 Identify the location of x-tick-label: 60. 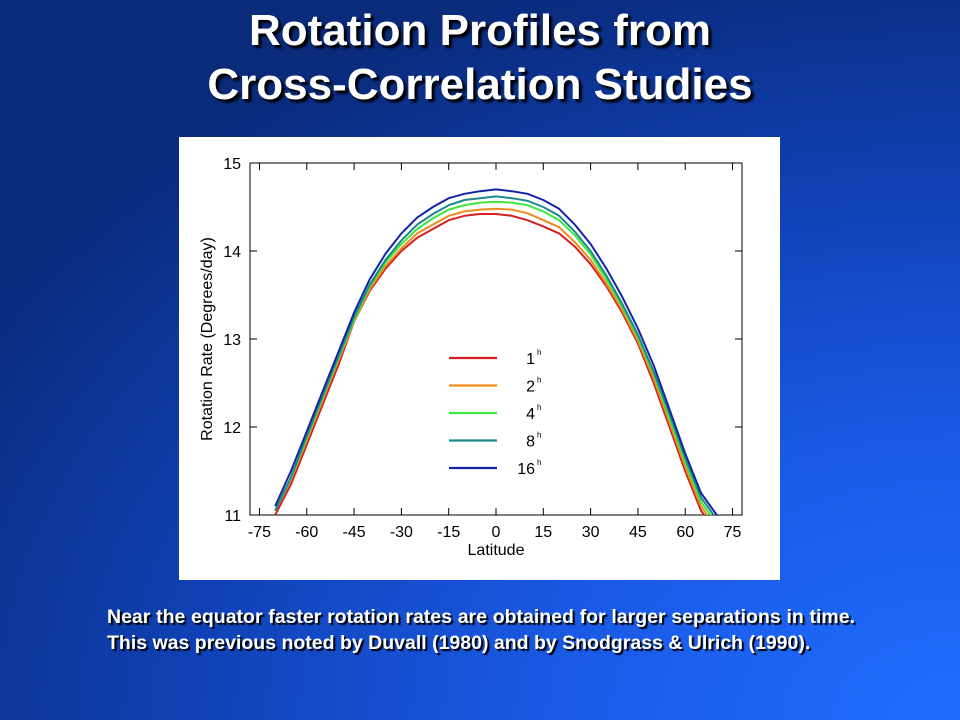
(685, 532).